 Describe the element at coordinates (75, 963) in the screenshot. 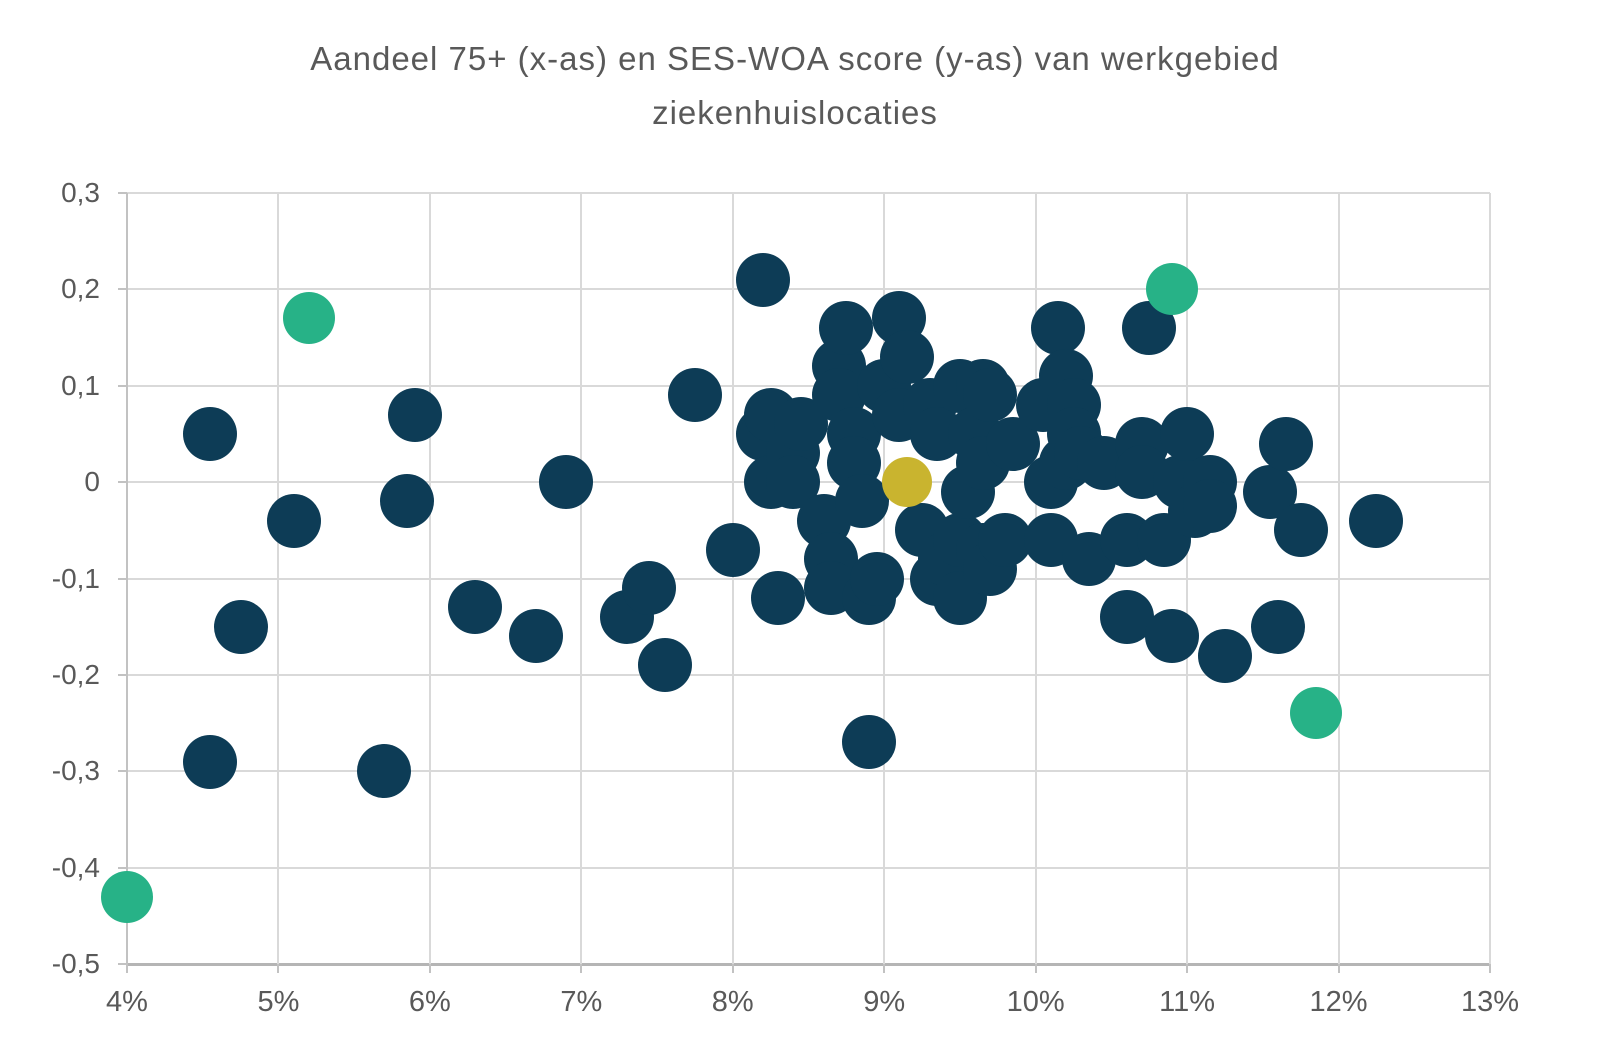

I see `y-axis-label: -0,5` at that location.